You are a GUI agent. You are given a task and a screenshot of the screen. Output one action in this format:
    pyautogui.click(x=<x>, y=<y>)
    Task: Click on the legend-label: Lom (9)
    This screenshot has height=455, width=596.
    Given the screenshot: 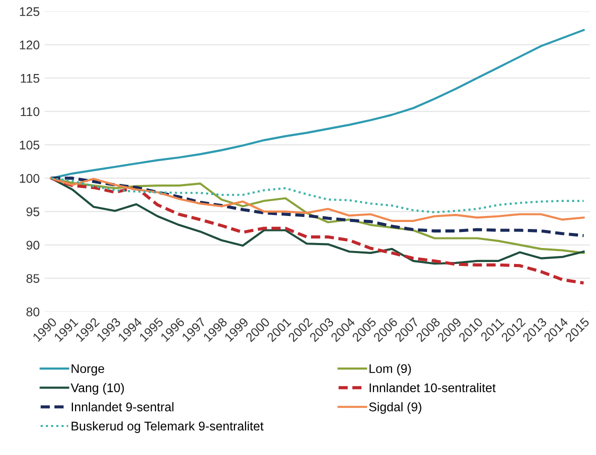 What is the action you would take?
    pyautogui.click(x=390, y=370)
    